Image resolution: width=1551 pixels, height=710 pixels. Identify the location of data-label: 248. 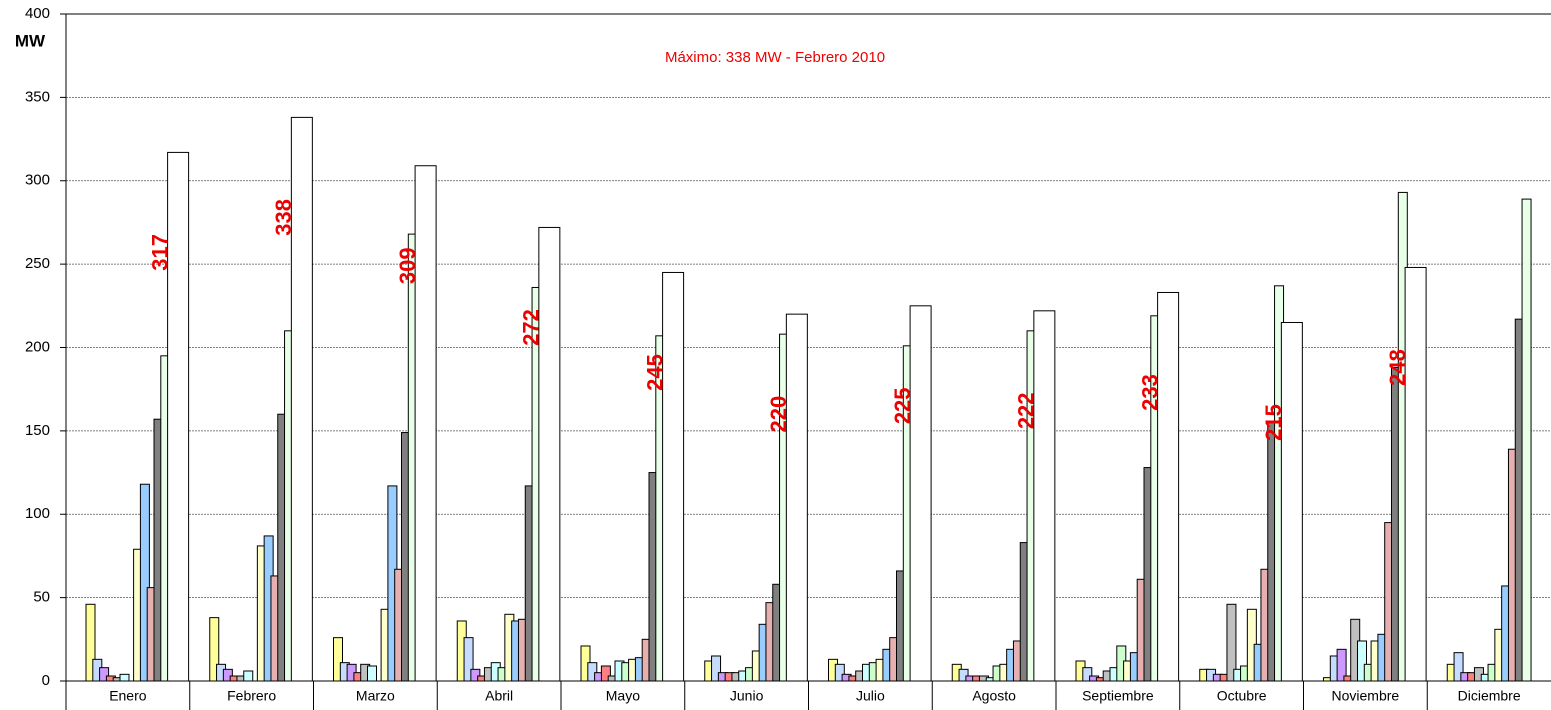
(1397, 367).